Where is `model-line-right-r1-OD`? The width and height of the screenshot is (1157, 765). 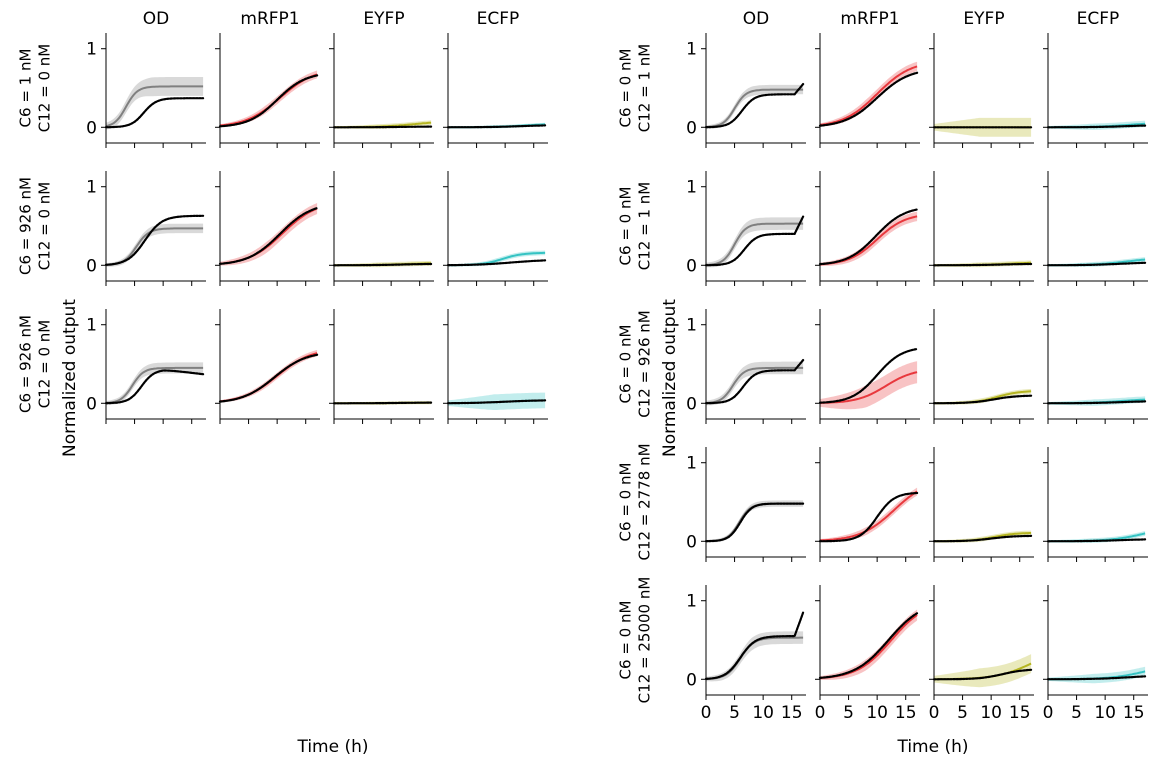 model-line-right-r1-OD is located at coordinates (754, 244).